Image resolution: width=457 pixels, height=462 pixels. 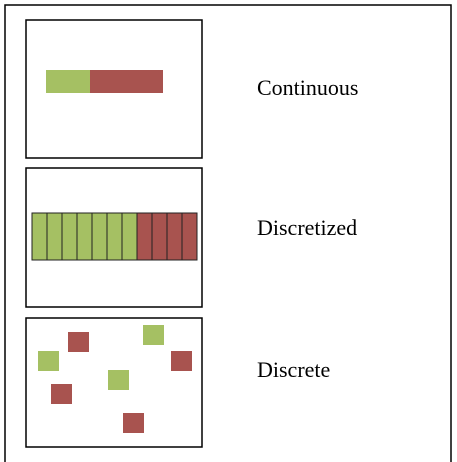 I want to click on discrete-panel, so click(x=114, y=382).